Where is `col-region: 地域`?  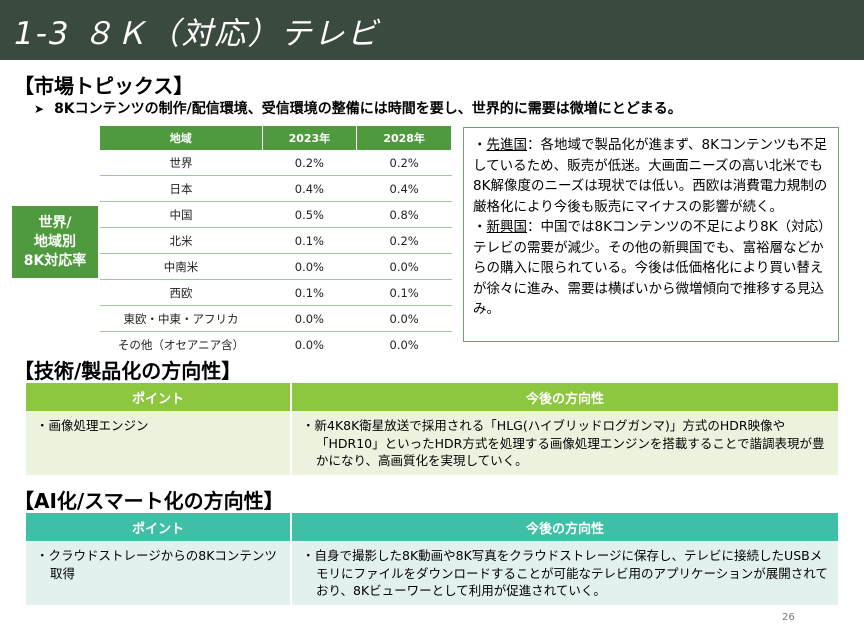
col-region: 地域 is located at coordinates (181, 138).